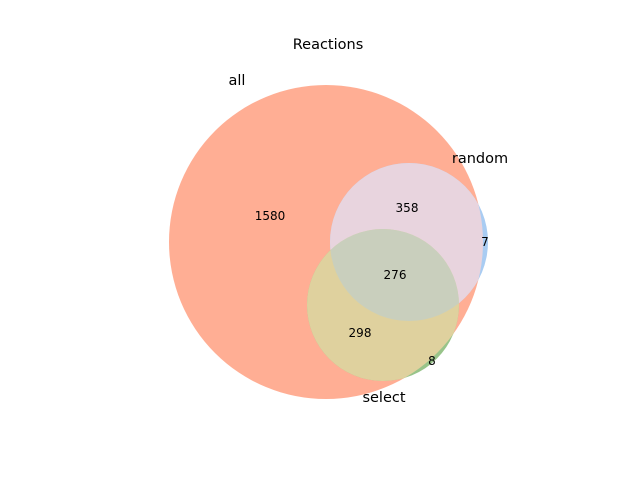  What do you see at coordinates (485, 242) in the screenshot?
I see `count-random-only: 7` at bounding box center [485, 242].